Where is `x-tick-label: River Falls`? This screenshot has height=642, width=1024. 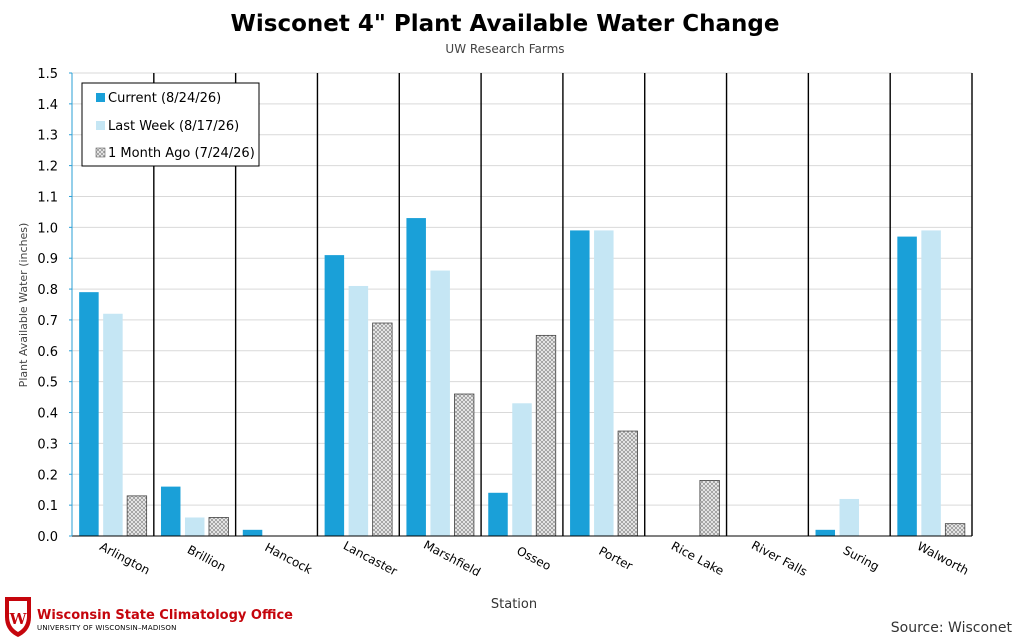
x-tick-label: River Falls is located at coordinates (779, 558).